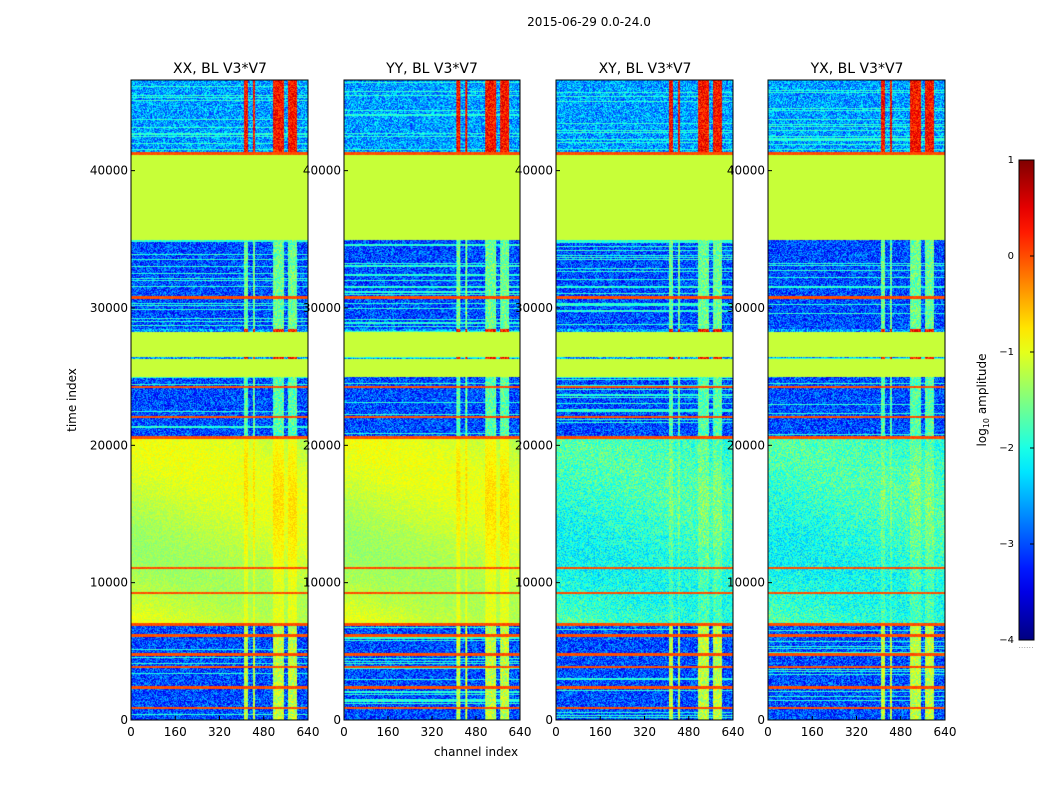  I want to click on heatmap-xy, so click(644, 400).